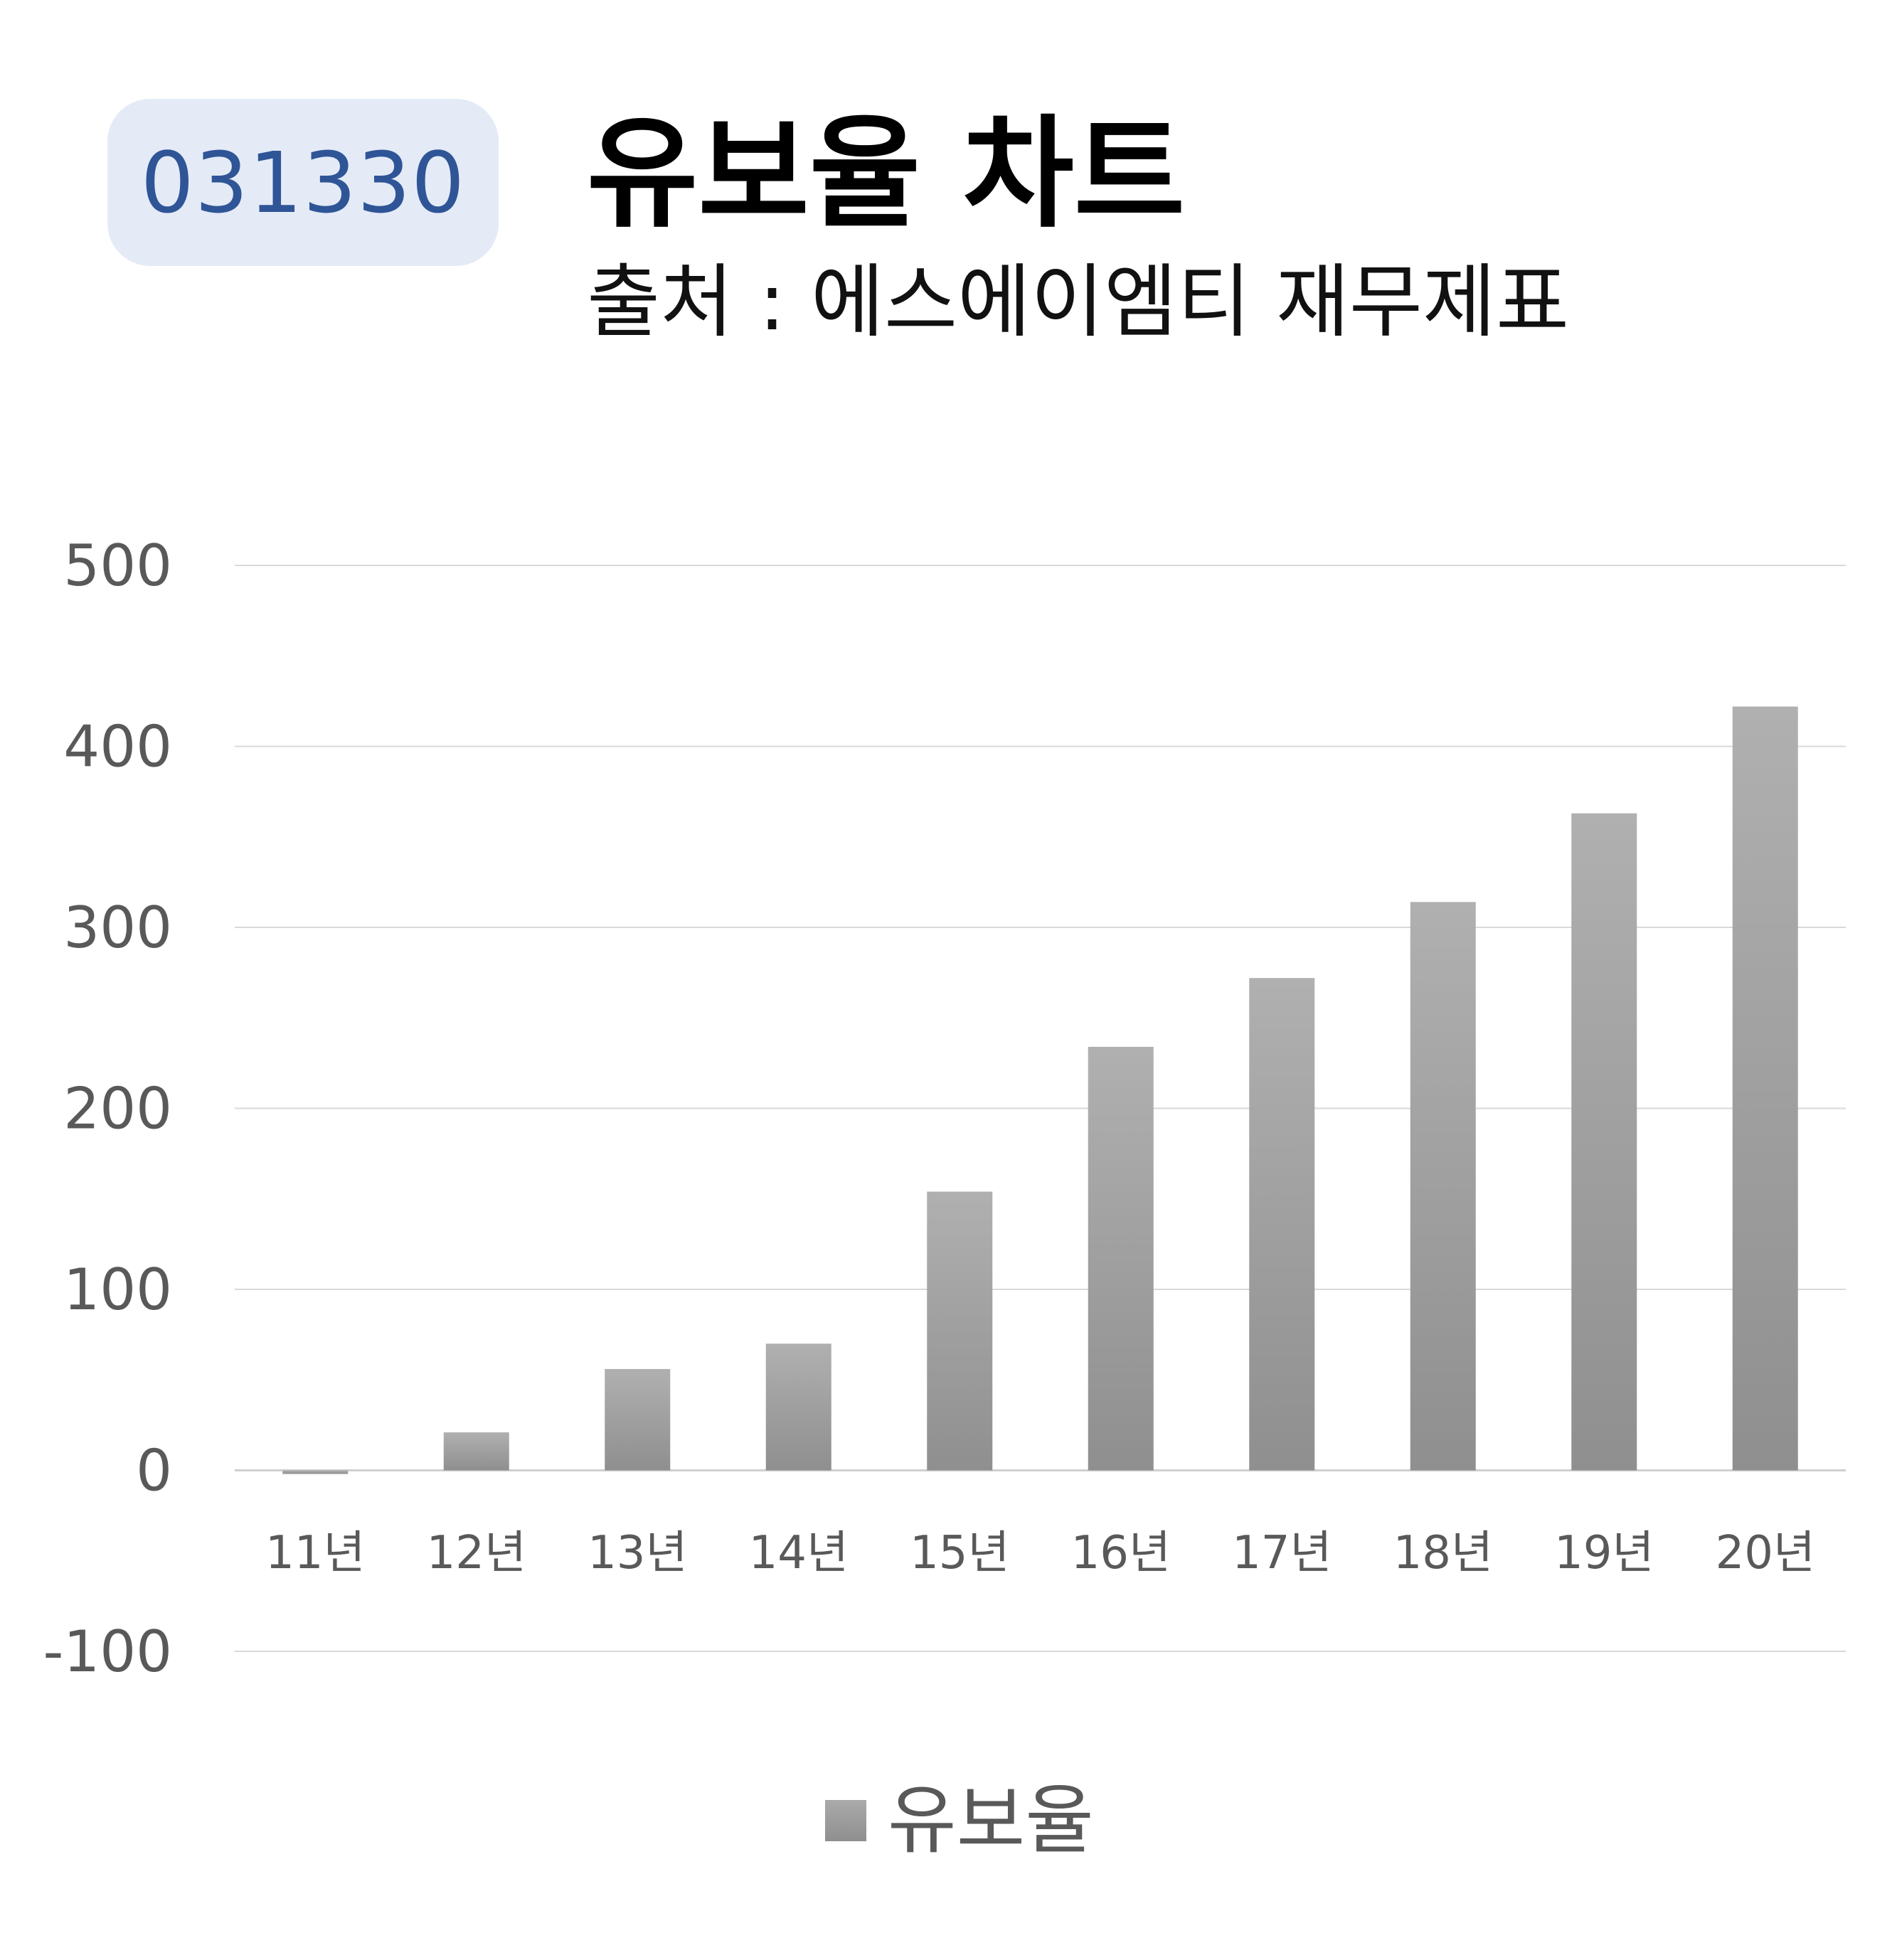  Describe the element at coordinates (991, 1820) in the screenshot. I see `legend-label: 유보율` at that location.